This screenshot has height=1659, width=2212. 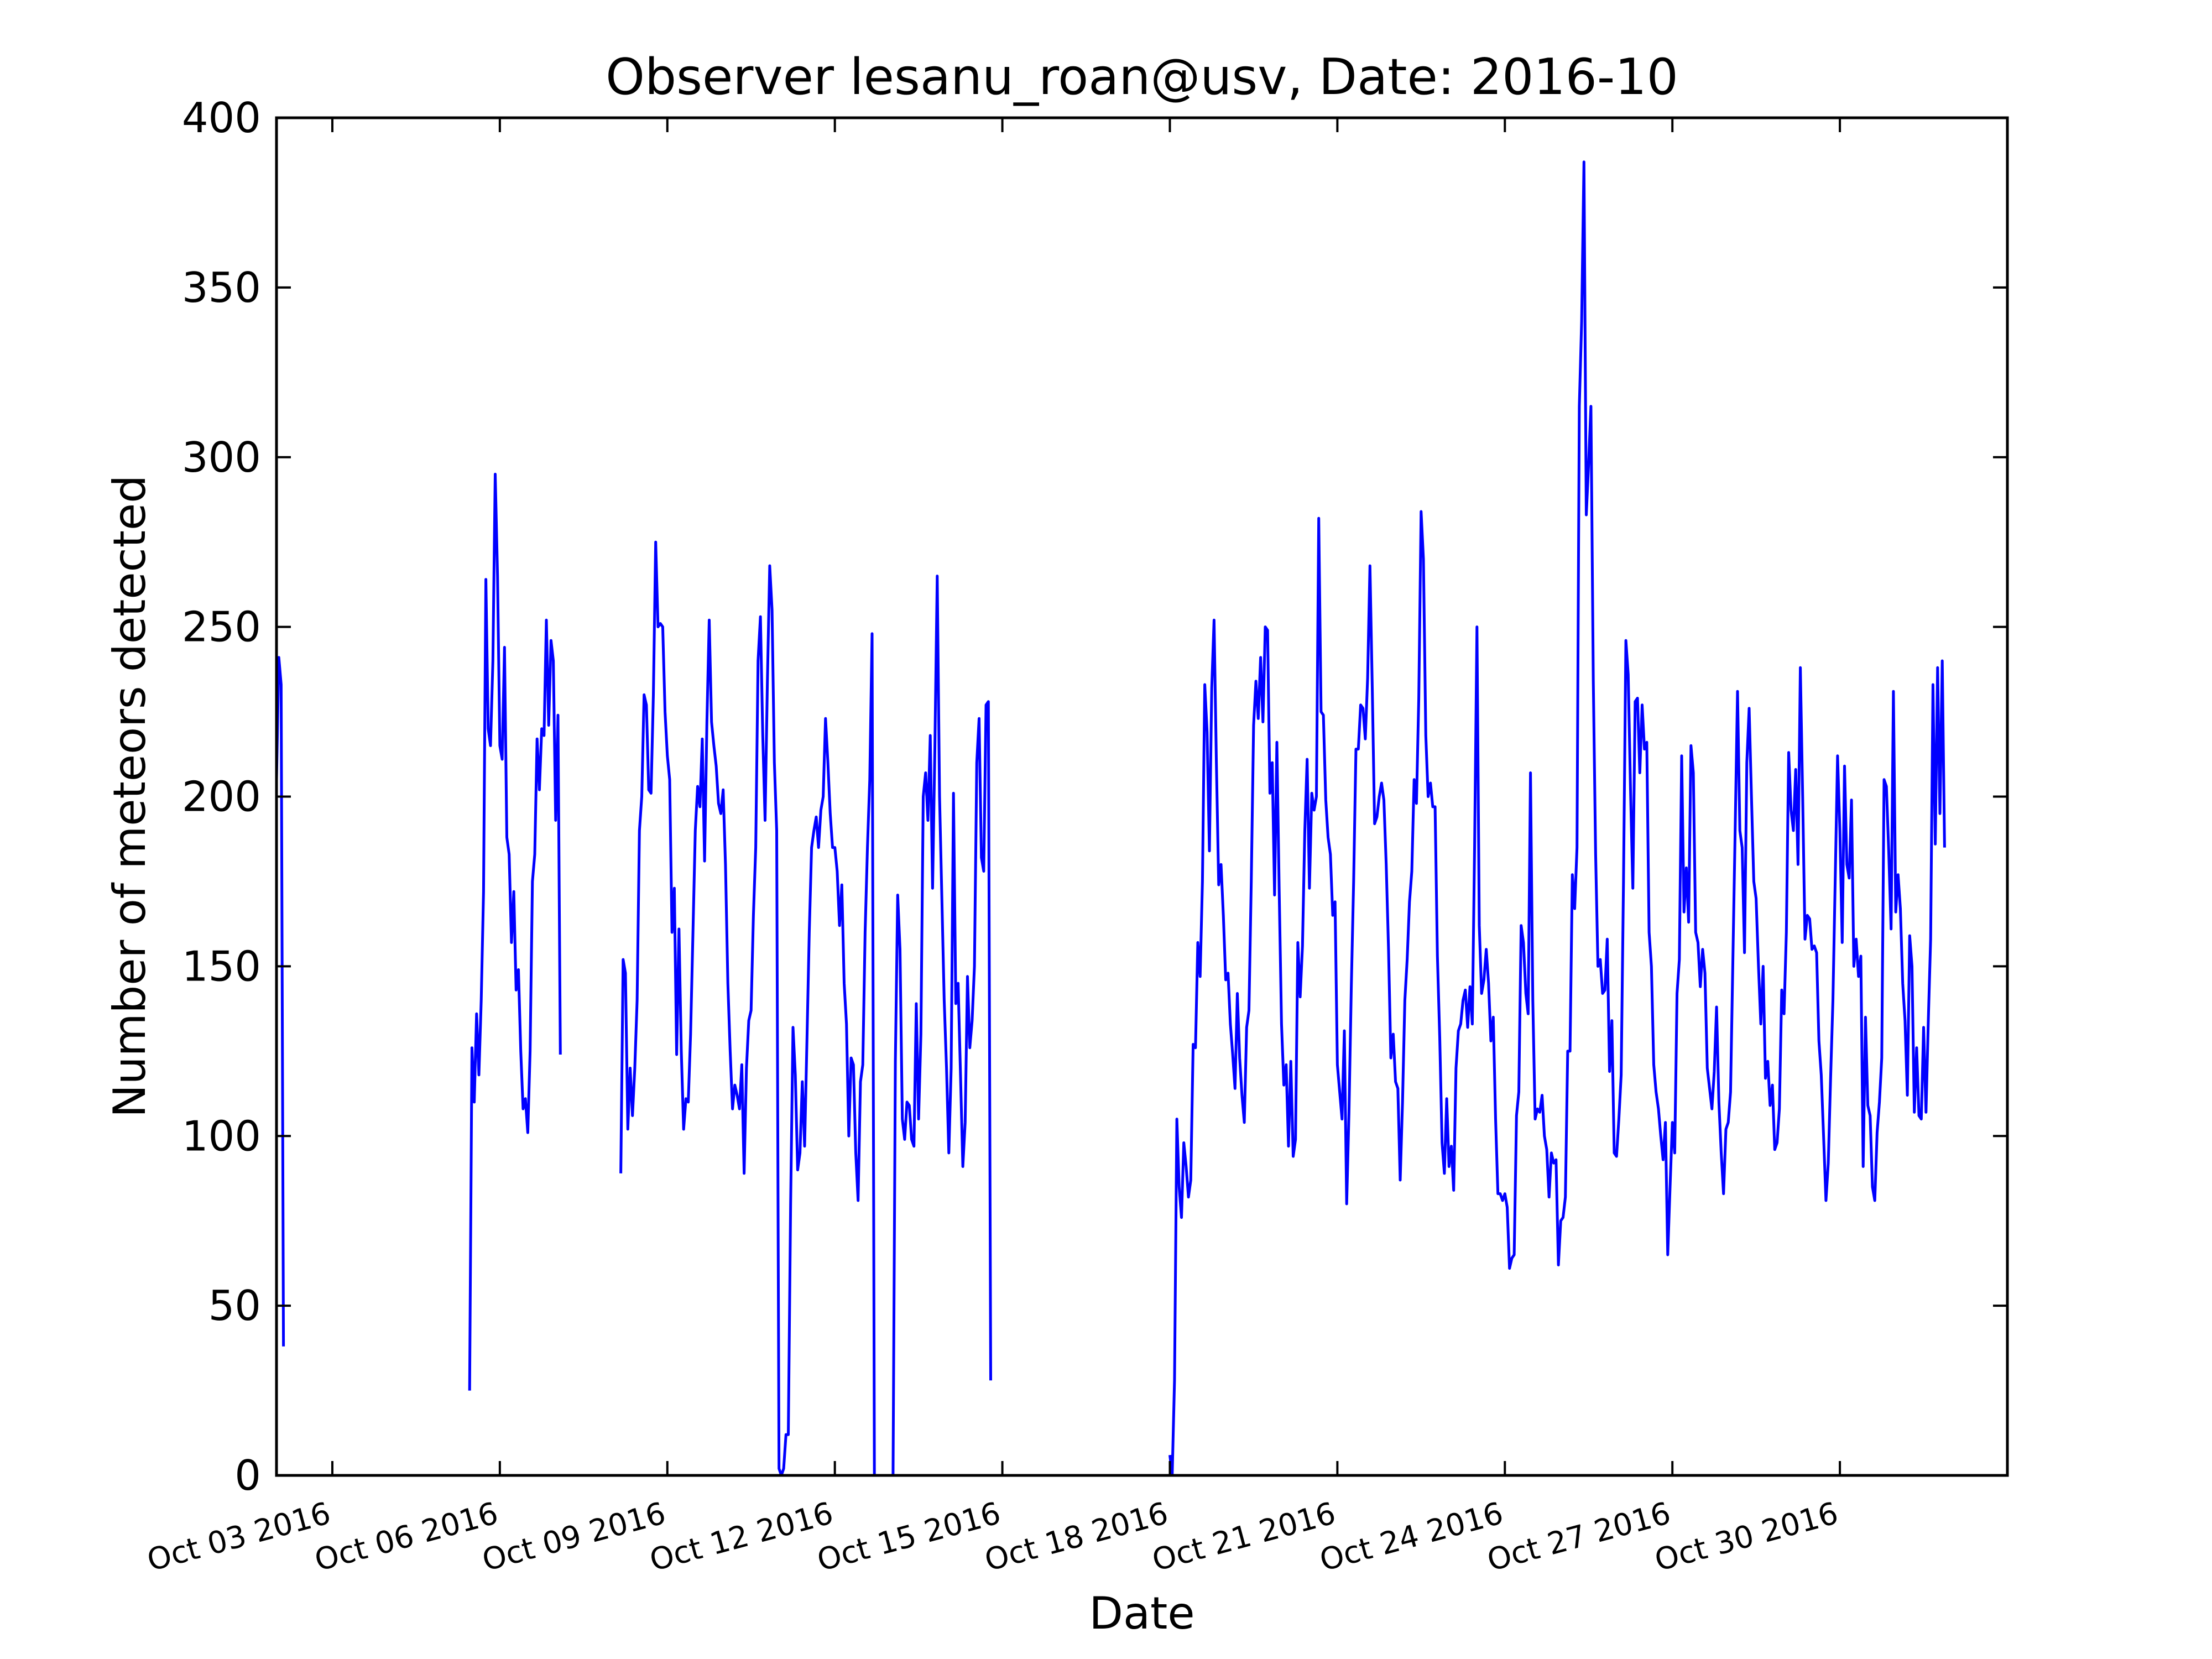 I want to click on y-tick-label: 300, so click(x=222, y=458).